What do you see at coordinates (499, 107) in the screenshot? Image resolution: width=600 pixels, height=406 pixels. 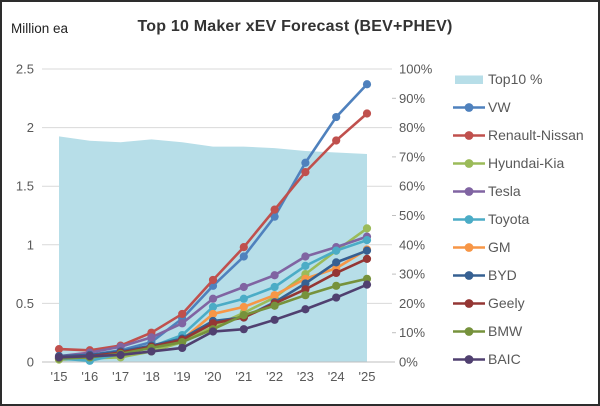 I see `legend-label: VW` at bounding box center [499, 107].